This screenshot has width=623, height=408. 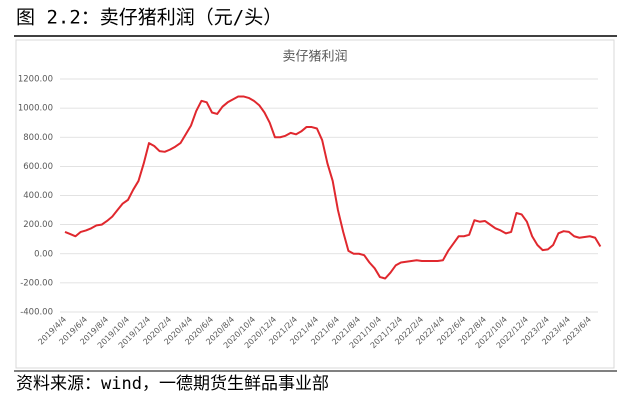 What do you see at coordinates (38, 138) in the screenshot?
I see `y-tick-label: 800.00` at bounding box center [38, 138].